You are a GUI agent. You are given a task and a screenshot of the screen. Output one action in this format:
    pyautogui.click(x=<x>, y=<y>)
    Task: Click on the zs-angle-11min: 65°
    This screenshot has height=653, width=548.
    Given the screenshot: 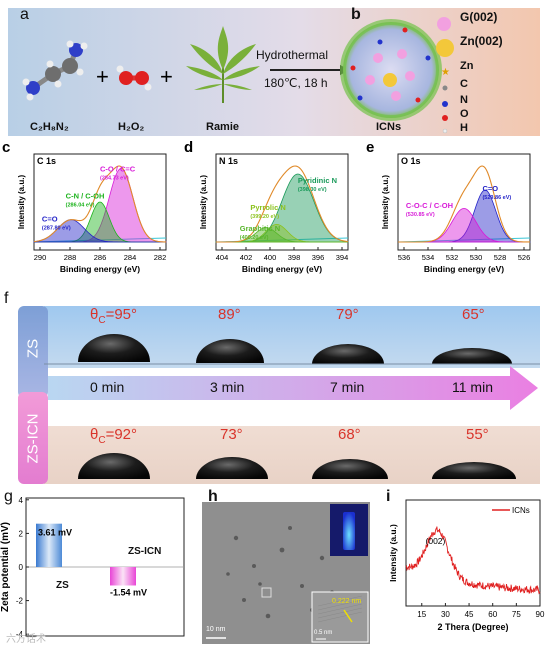 What is the action you would take?
    pyautogui.click(x=473, y=314)
    